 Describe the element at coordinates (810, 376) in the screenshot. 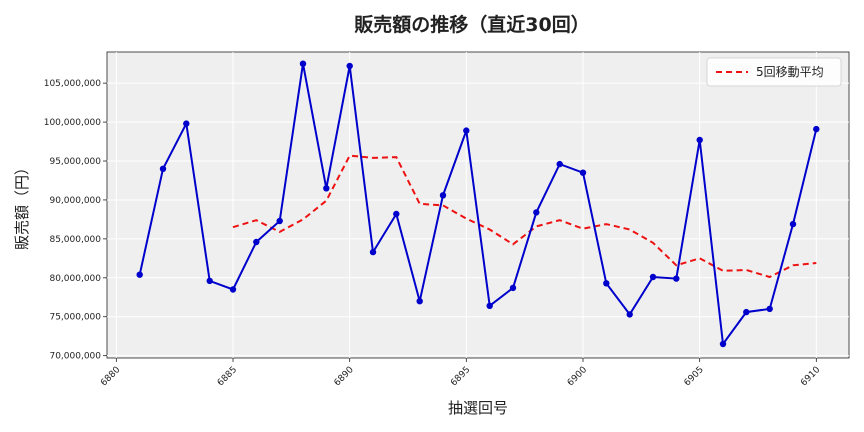

I see `x-tick-label: 6910` at that location.